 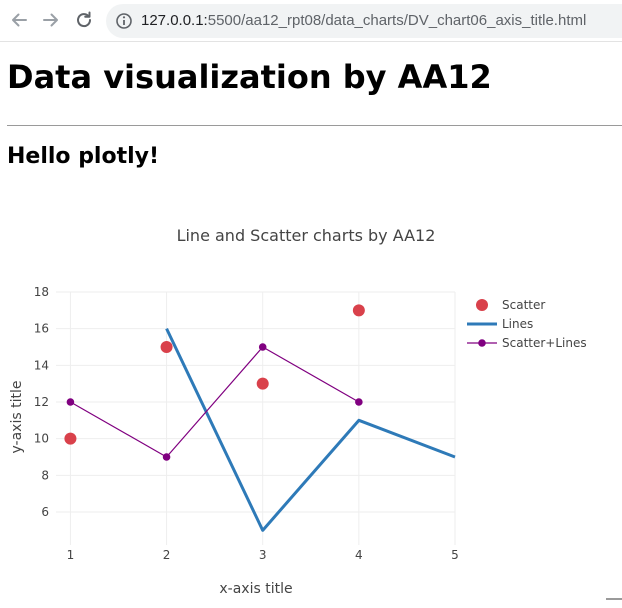 What do you see at coordinates (249, 77) in the screenshot?
I see `page-title: Data visualization by AA12` at bounding box center [249, 77].